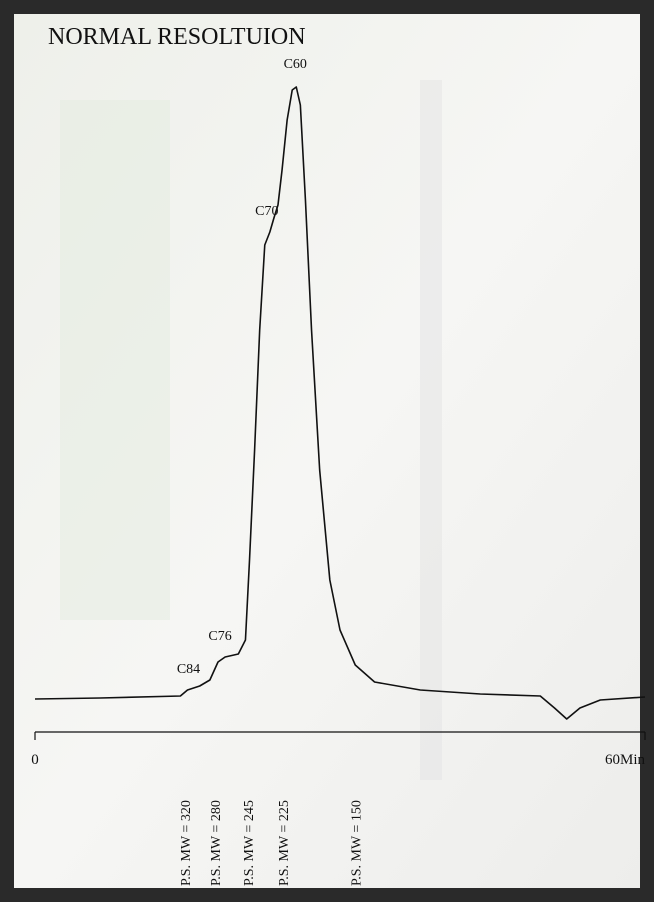 Image resolution: width=654 pixels, height=902 pixels. I want to click on mw-label: P.S. MW = 245, so click(249, 843).